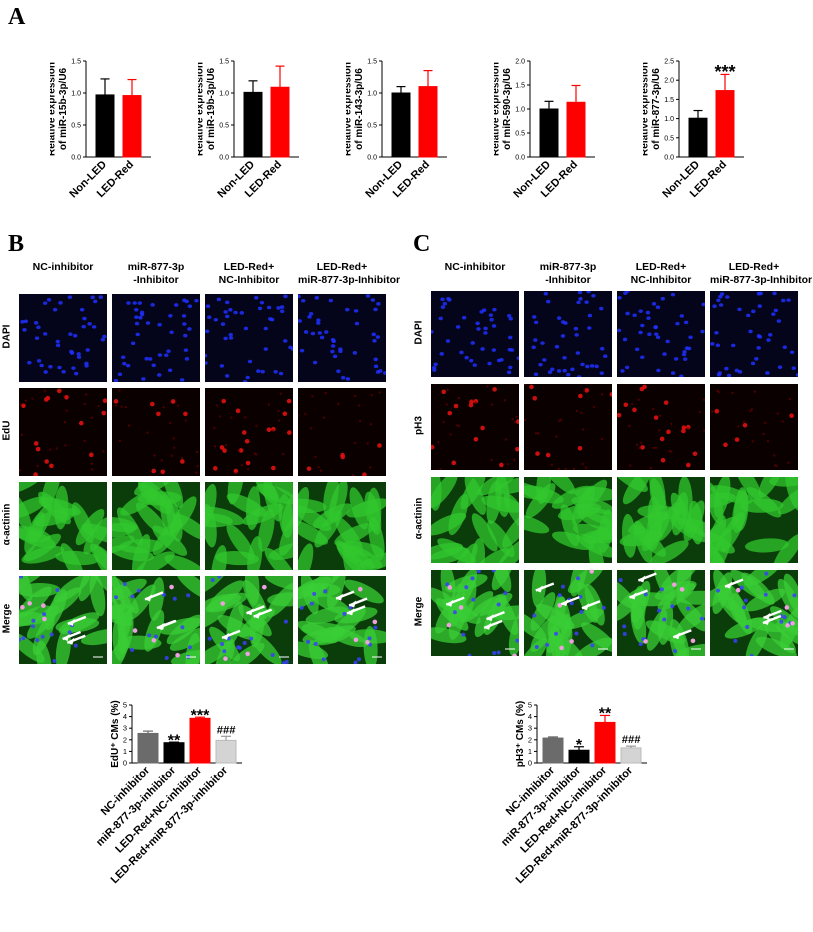 The width and height of the screenshot is (813, 932). I want to click on panel-c-column-header: NC-inhibitor, so click(475, 267).